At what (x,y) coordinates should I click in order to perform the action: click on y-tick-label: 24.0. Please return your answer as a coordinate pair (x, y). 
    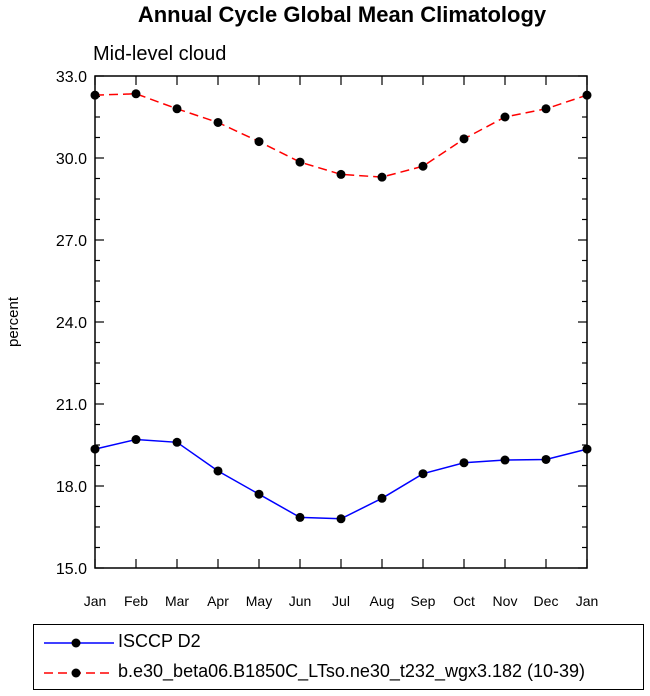
    Looking at the image, I should click on (71, 323).